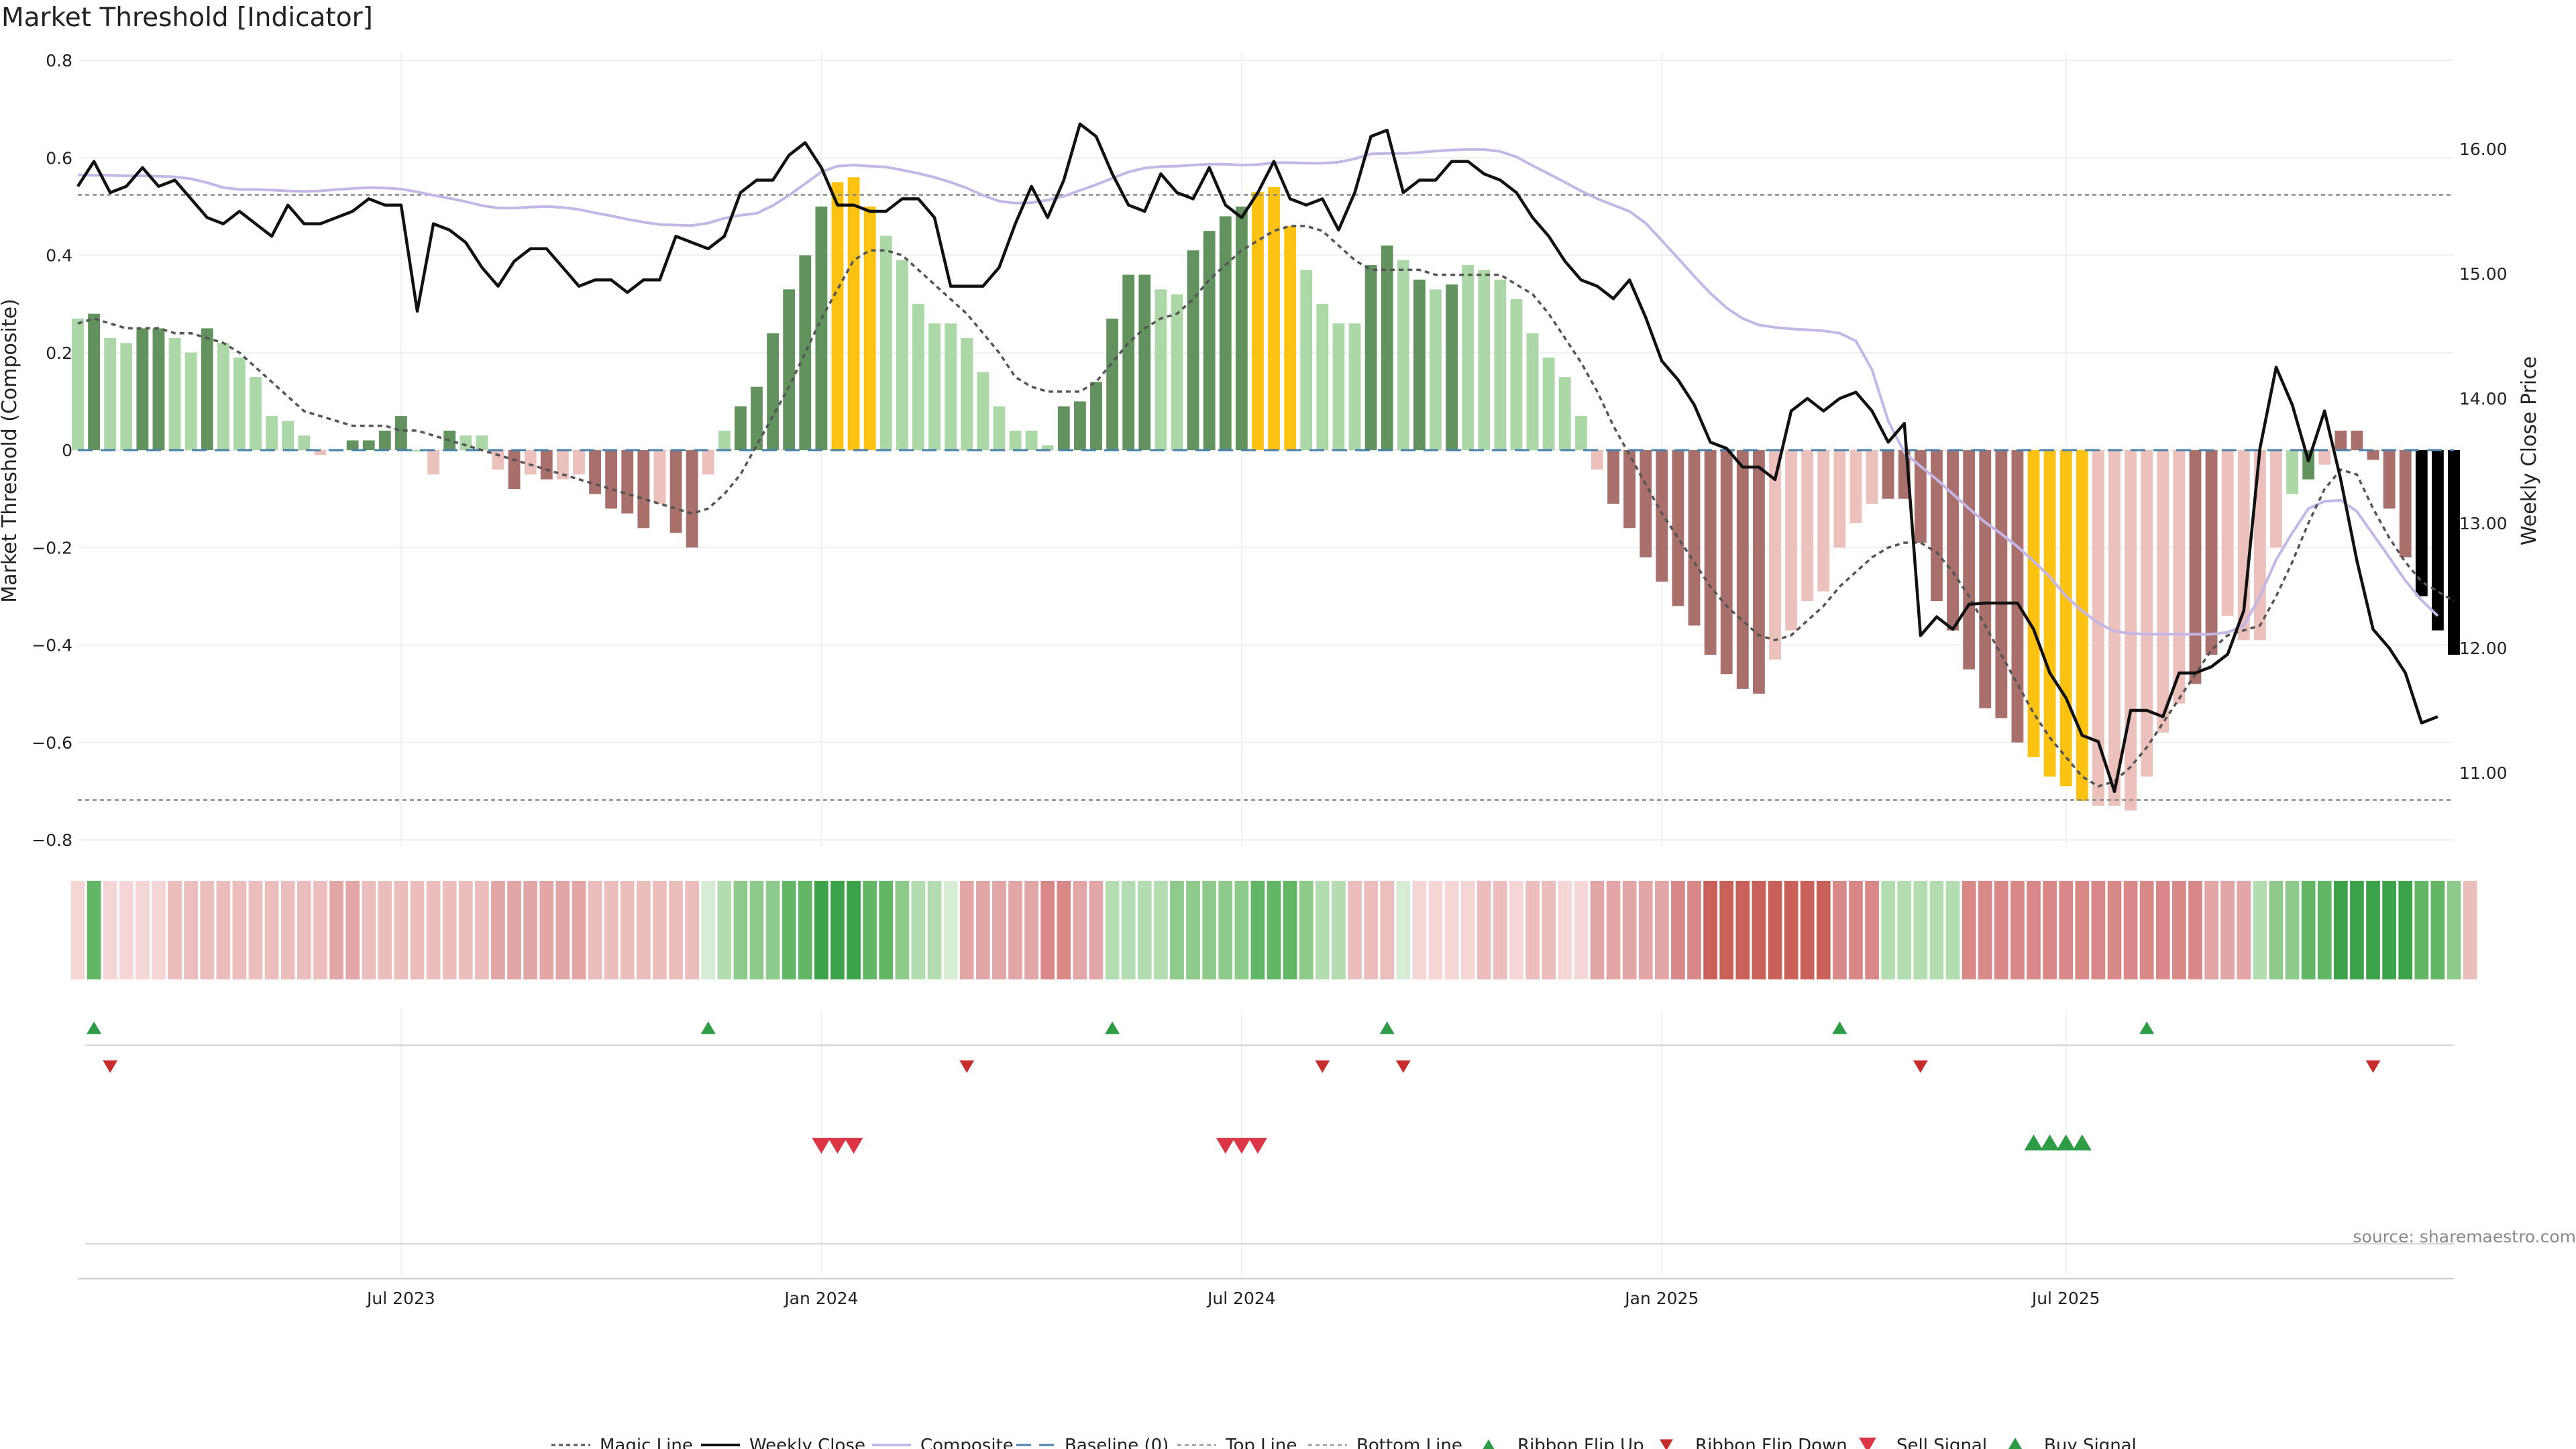  Describe the element at coordinates (1117, 1442) in the screenshot. I see `legend-label: Baseline (0)` at that location.